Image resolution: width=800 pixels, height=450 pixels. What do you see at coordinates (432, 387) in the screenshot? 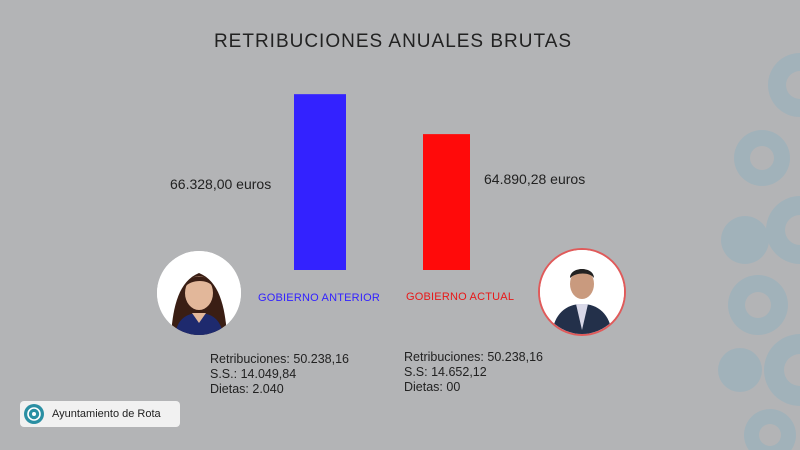
I see `detail-dietas: Dietas: 00` at bounding box center [432, 387].